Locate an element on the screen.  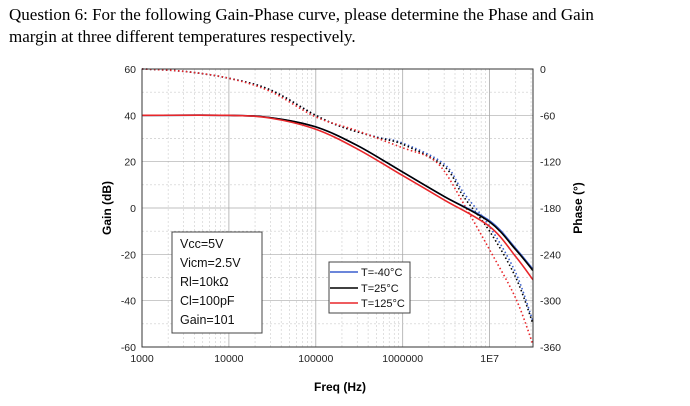
y2-tick-label: -240 is located at coordinates (550, 255).